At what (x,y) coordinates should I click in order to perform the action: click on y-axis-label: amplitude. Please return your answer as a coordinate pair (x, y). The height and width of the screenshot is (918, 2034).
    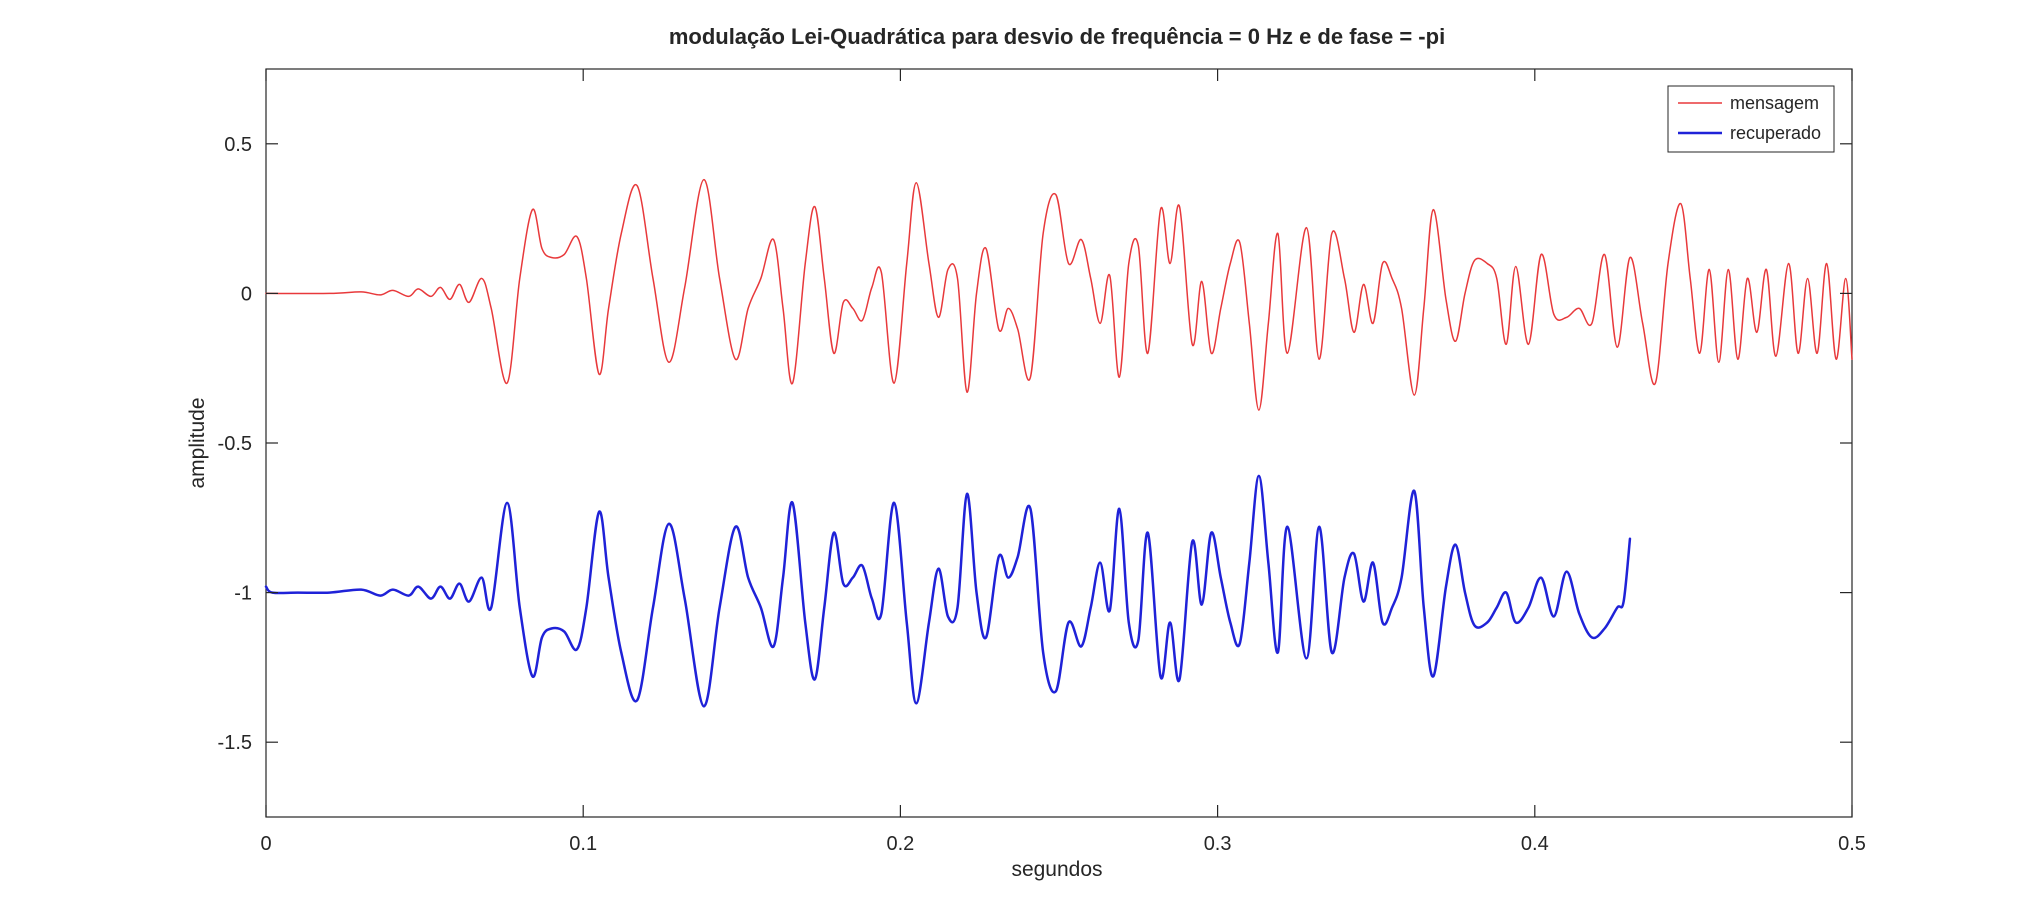
    Looking at the image, I should click on (197, 442).